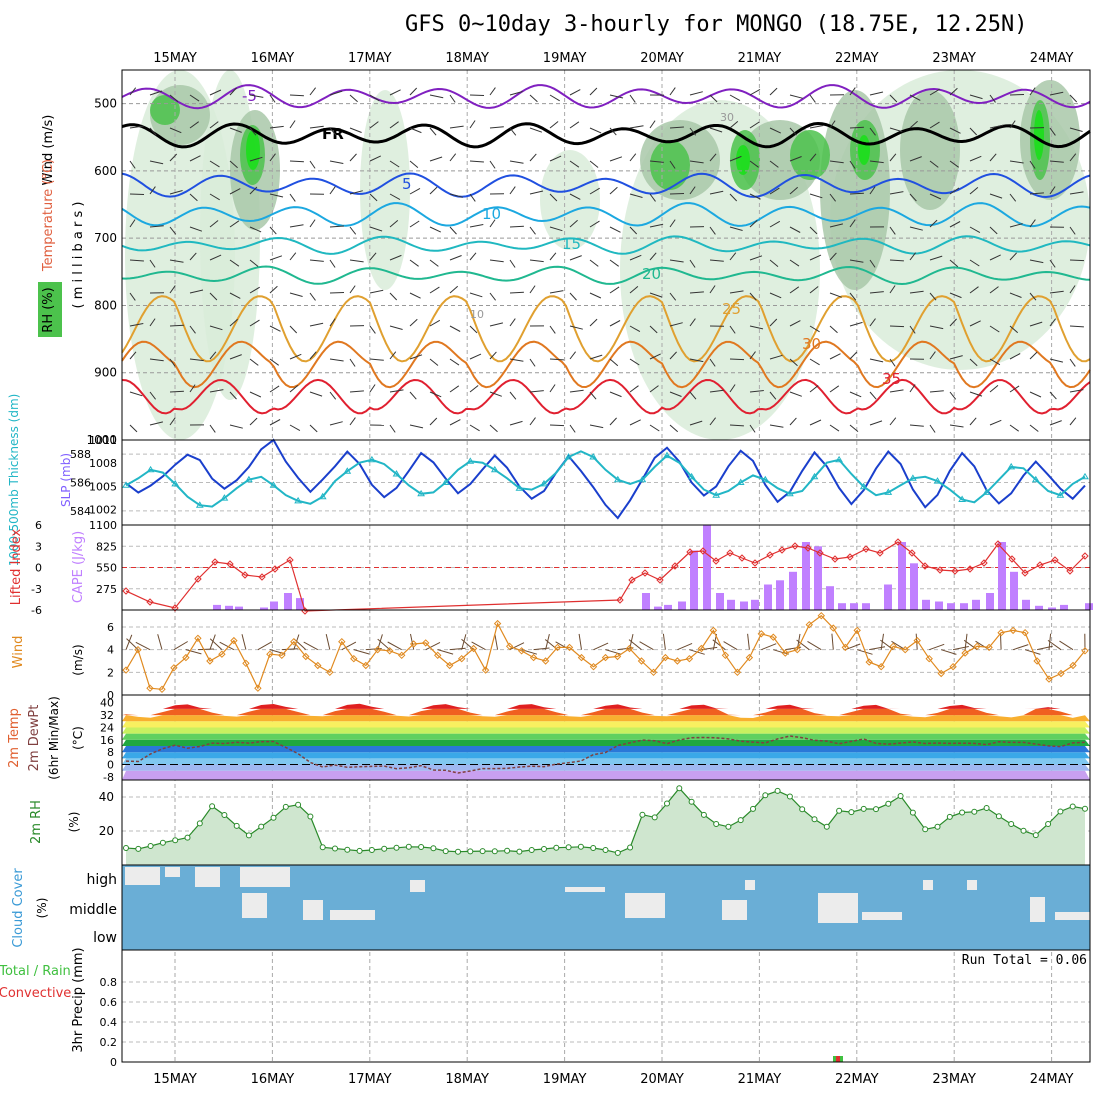  What do you see at coordinates (175, 58) in the screenshot?
I see `top-date-label: 15MAY` at bounding box center [175, 58].